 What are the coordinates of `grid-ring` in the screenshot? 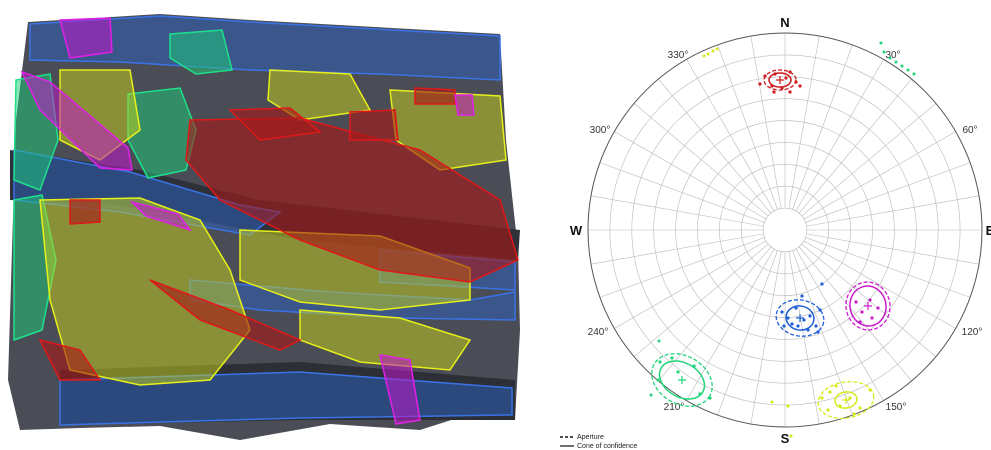 It's located at (785, 230).